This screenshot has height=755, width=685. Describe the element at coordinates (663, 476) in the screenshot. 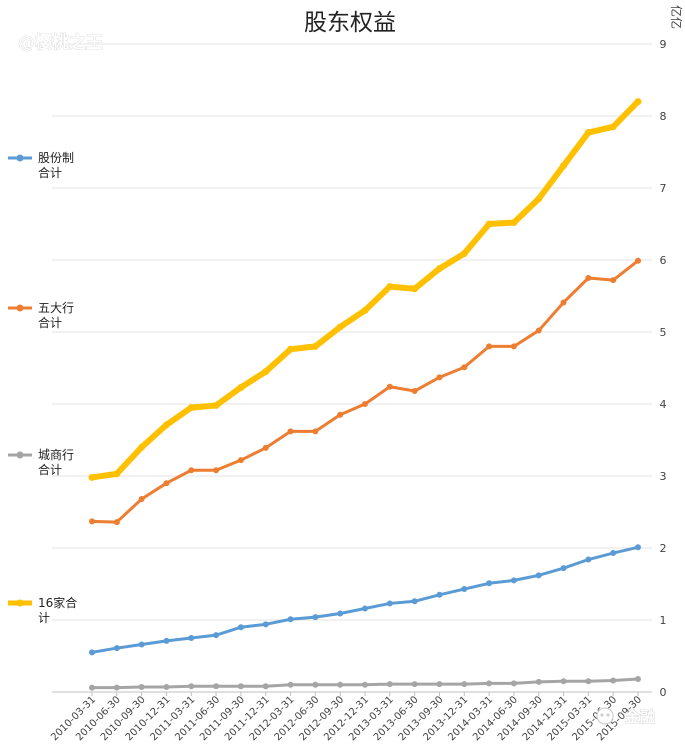

I see `y-tick-label: 3` at that location.